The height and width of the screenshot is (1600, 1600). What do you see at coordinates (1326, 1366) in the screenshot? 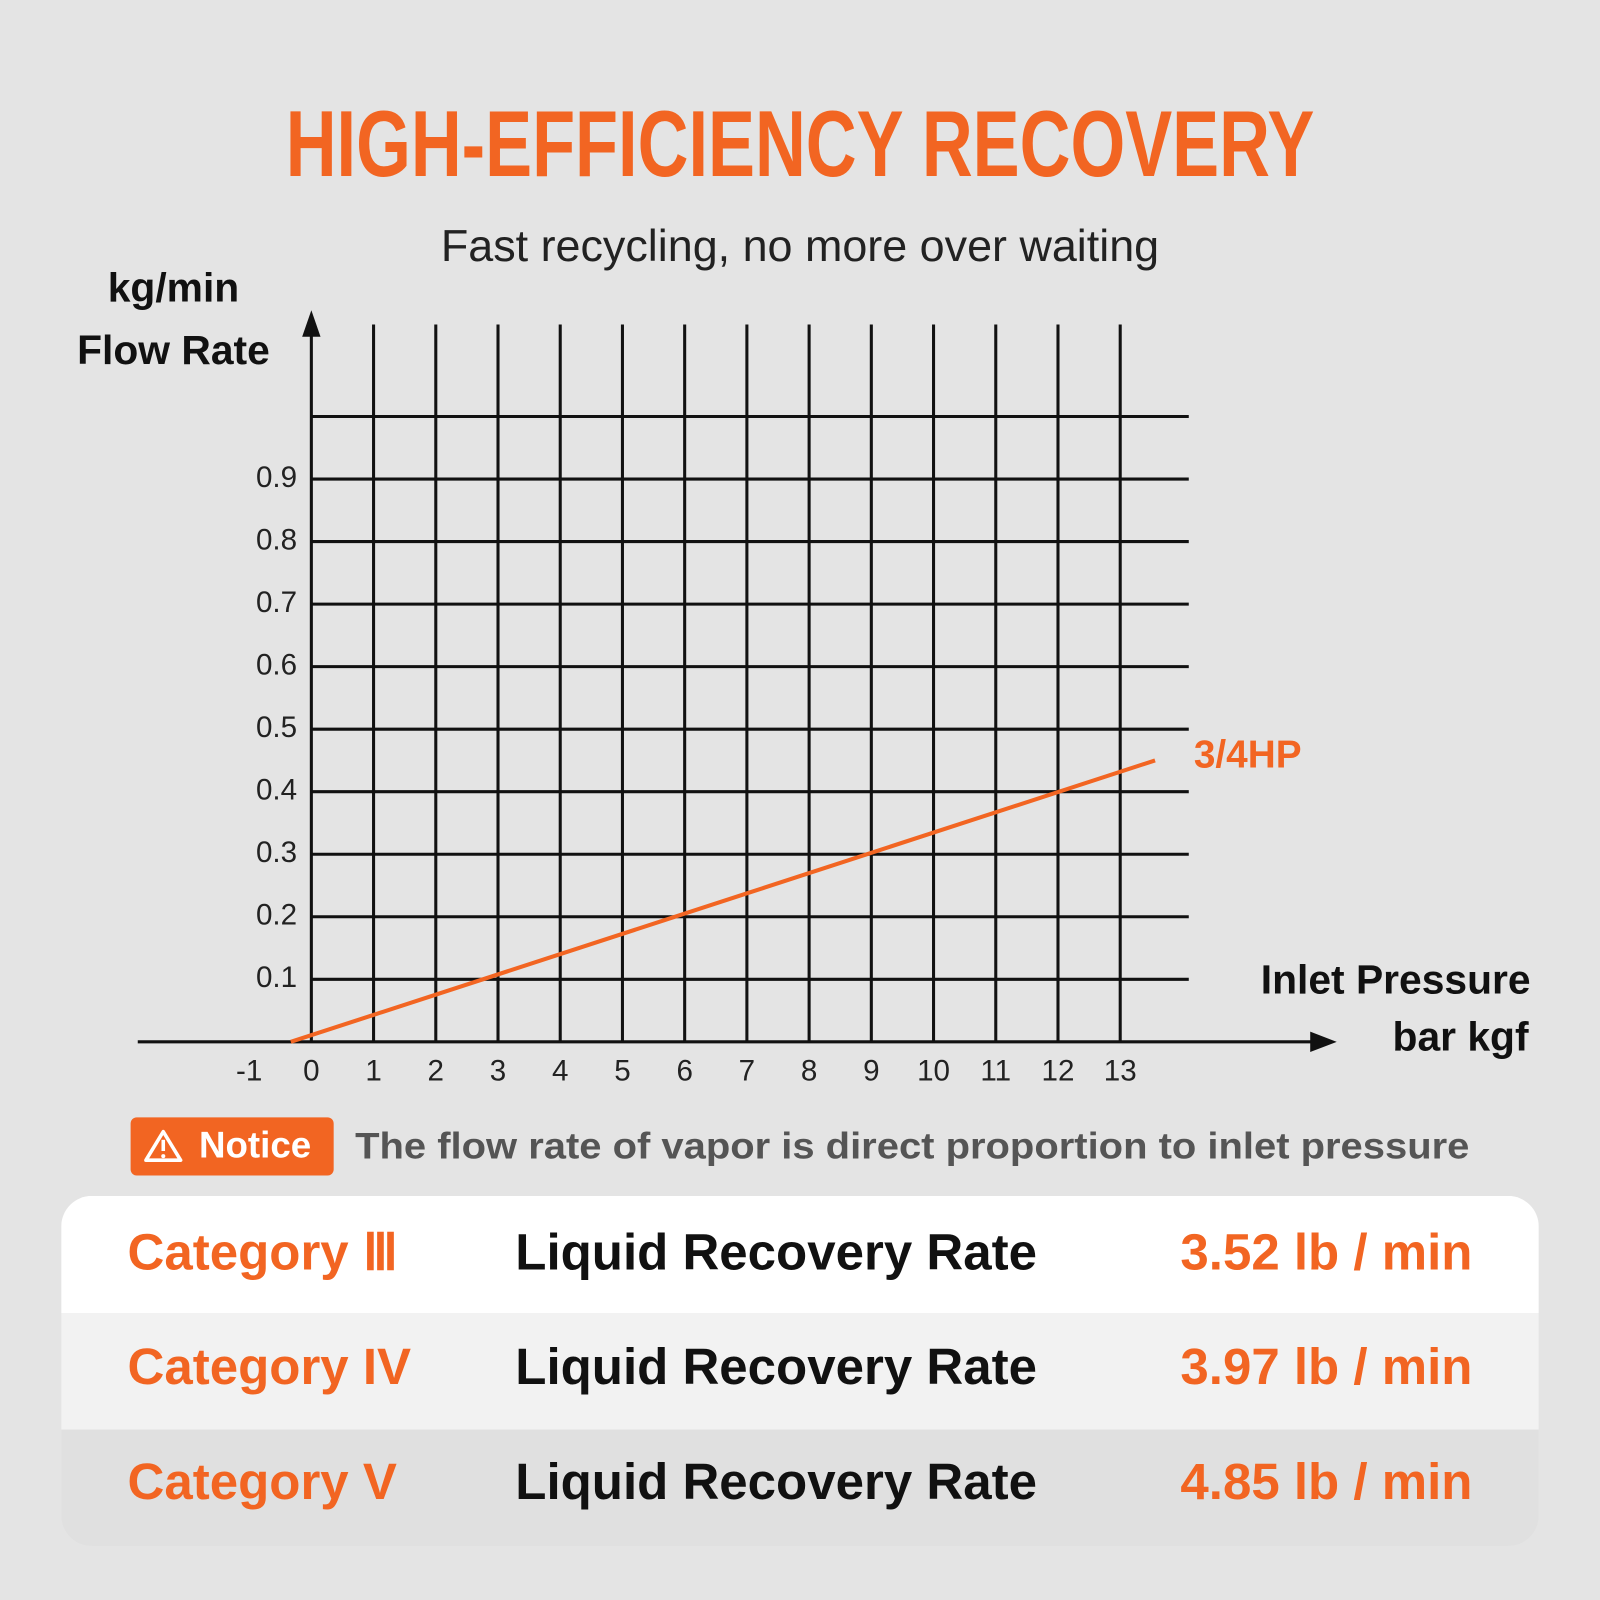
I see `rate-cell: 3.97 lb / min` at bounding box center [1326, 1366].